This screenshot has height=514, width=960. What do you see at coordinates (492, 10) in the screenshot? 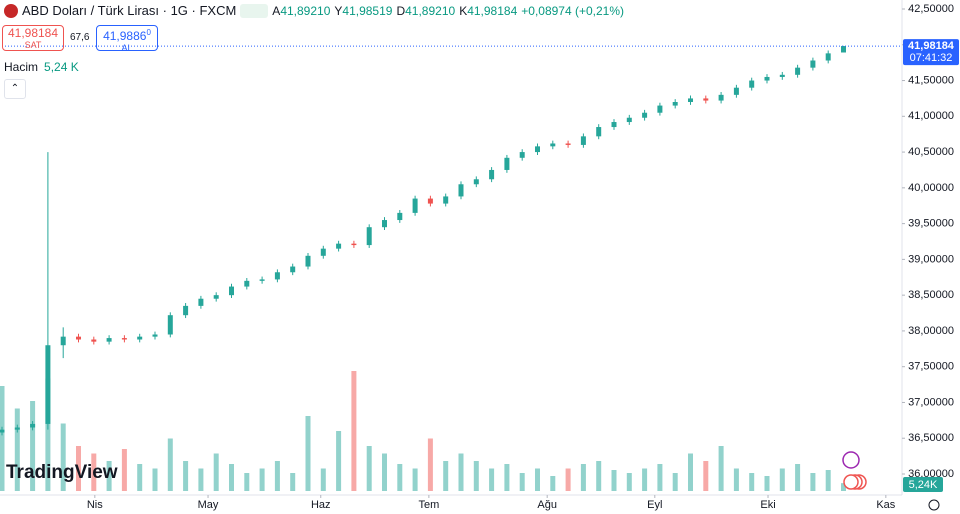
I see `ohlc-value: 41,98184` at bounding box center [492, 10].